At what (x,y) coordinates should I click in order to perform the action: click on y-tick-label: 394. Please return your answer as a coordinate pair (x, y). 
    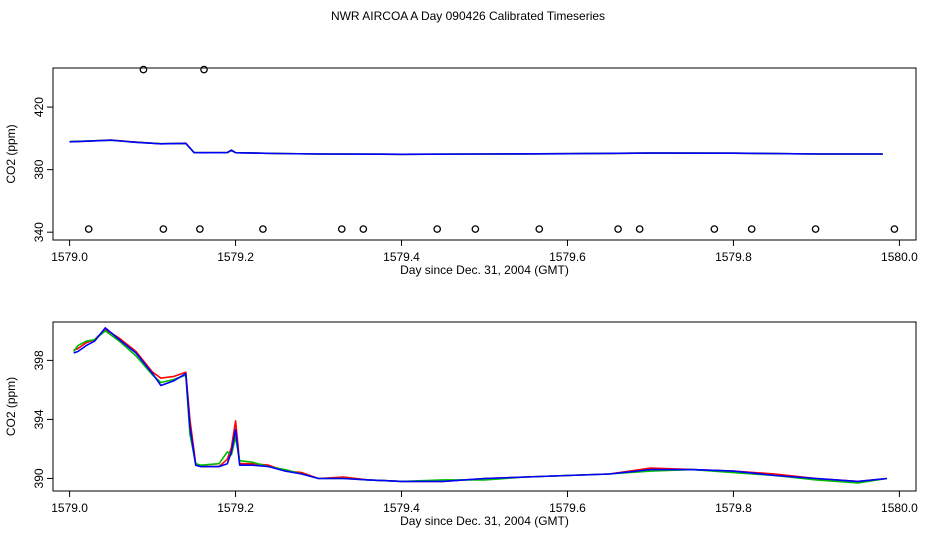
    Looking at the image, I should click on (39, 419).